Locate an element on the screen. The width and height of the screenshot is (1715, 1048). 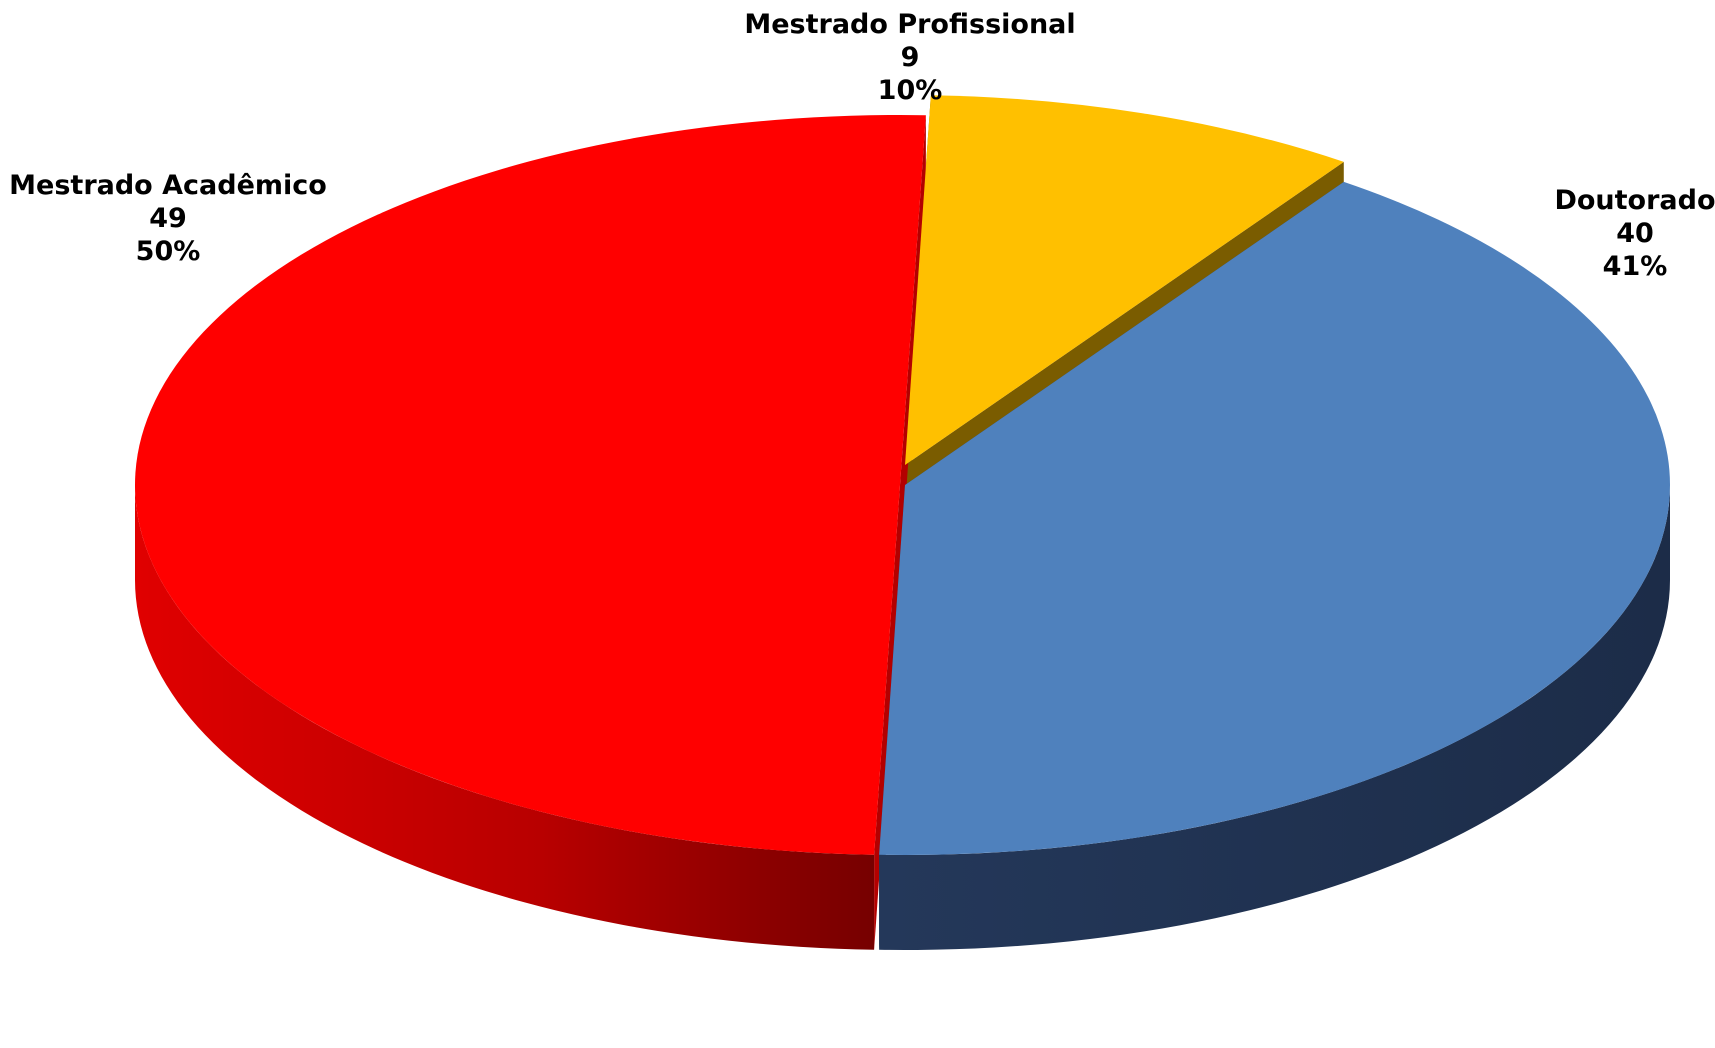
label-mestrado-academico-percent: 50% is located at coordinates (168, 251).